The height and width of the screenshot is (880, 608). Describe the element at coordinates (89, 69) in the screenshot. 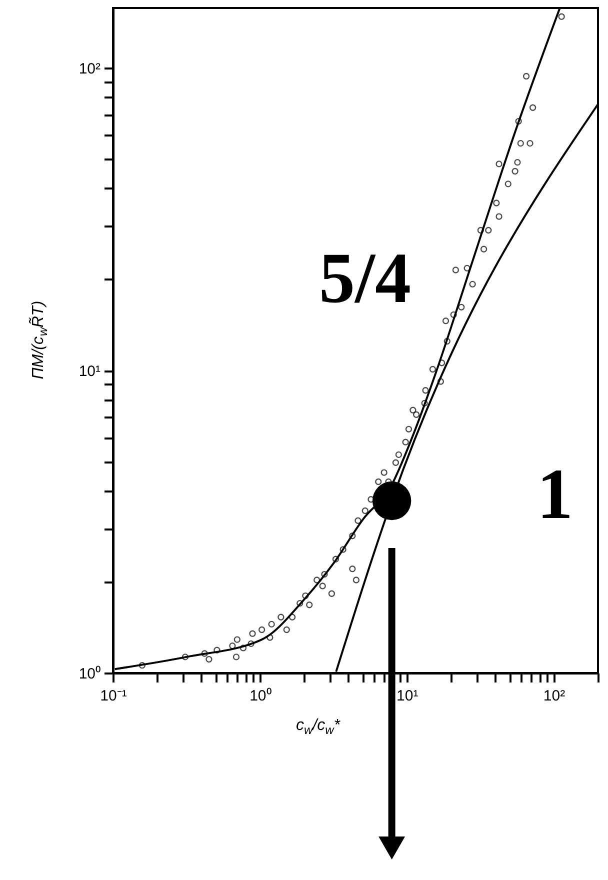

I see `y-tick-label: 10²` at that location.